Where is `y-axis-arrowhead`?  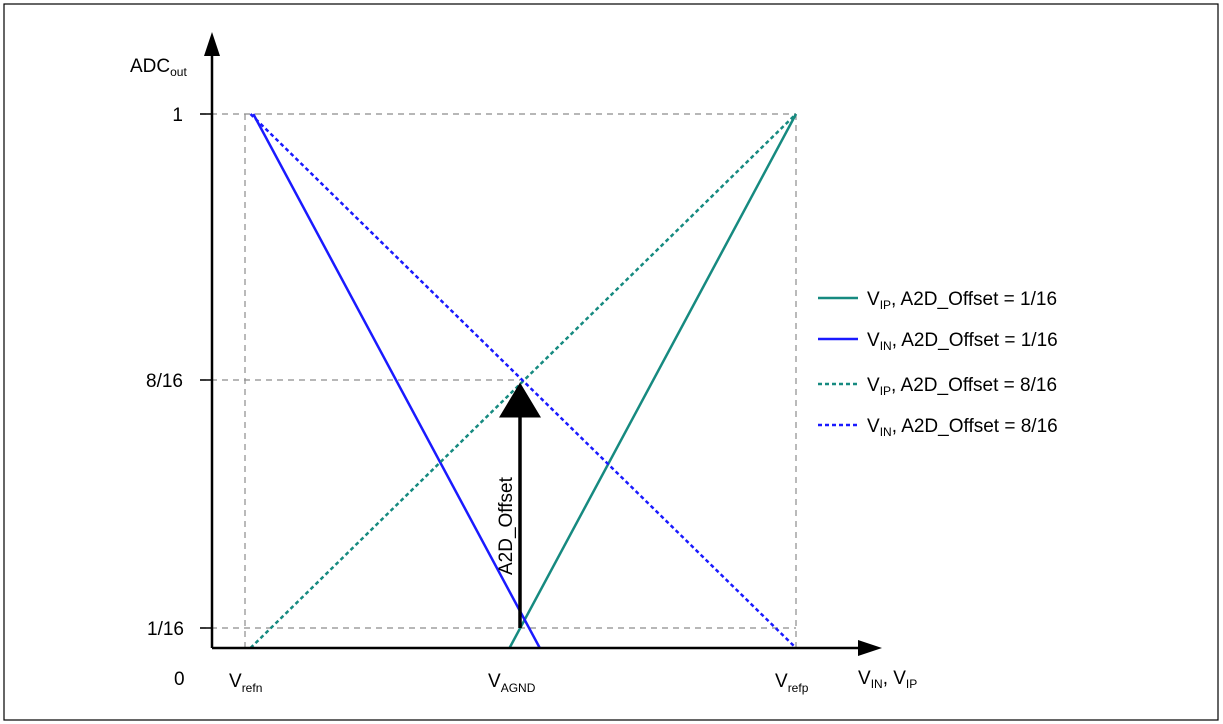
y-axis-arrowhead is located at coordinates (212, 44).